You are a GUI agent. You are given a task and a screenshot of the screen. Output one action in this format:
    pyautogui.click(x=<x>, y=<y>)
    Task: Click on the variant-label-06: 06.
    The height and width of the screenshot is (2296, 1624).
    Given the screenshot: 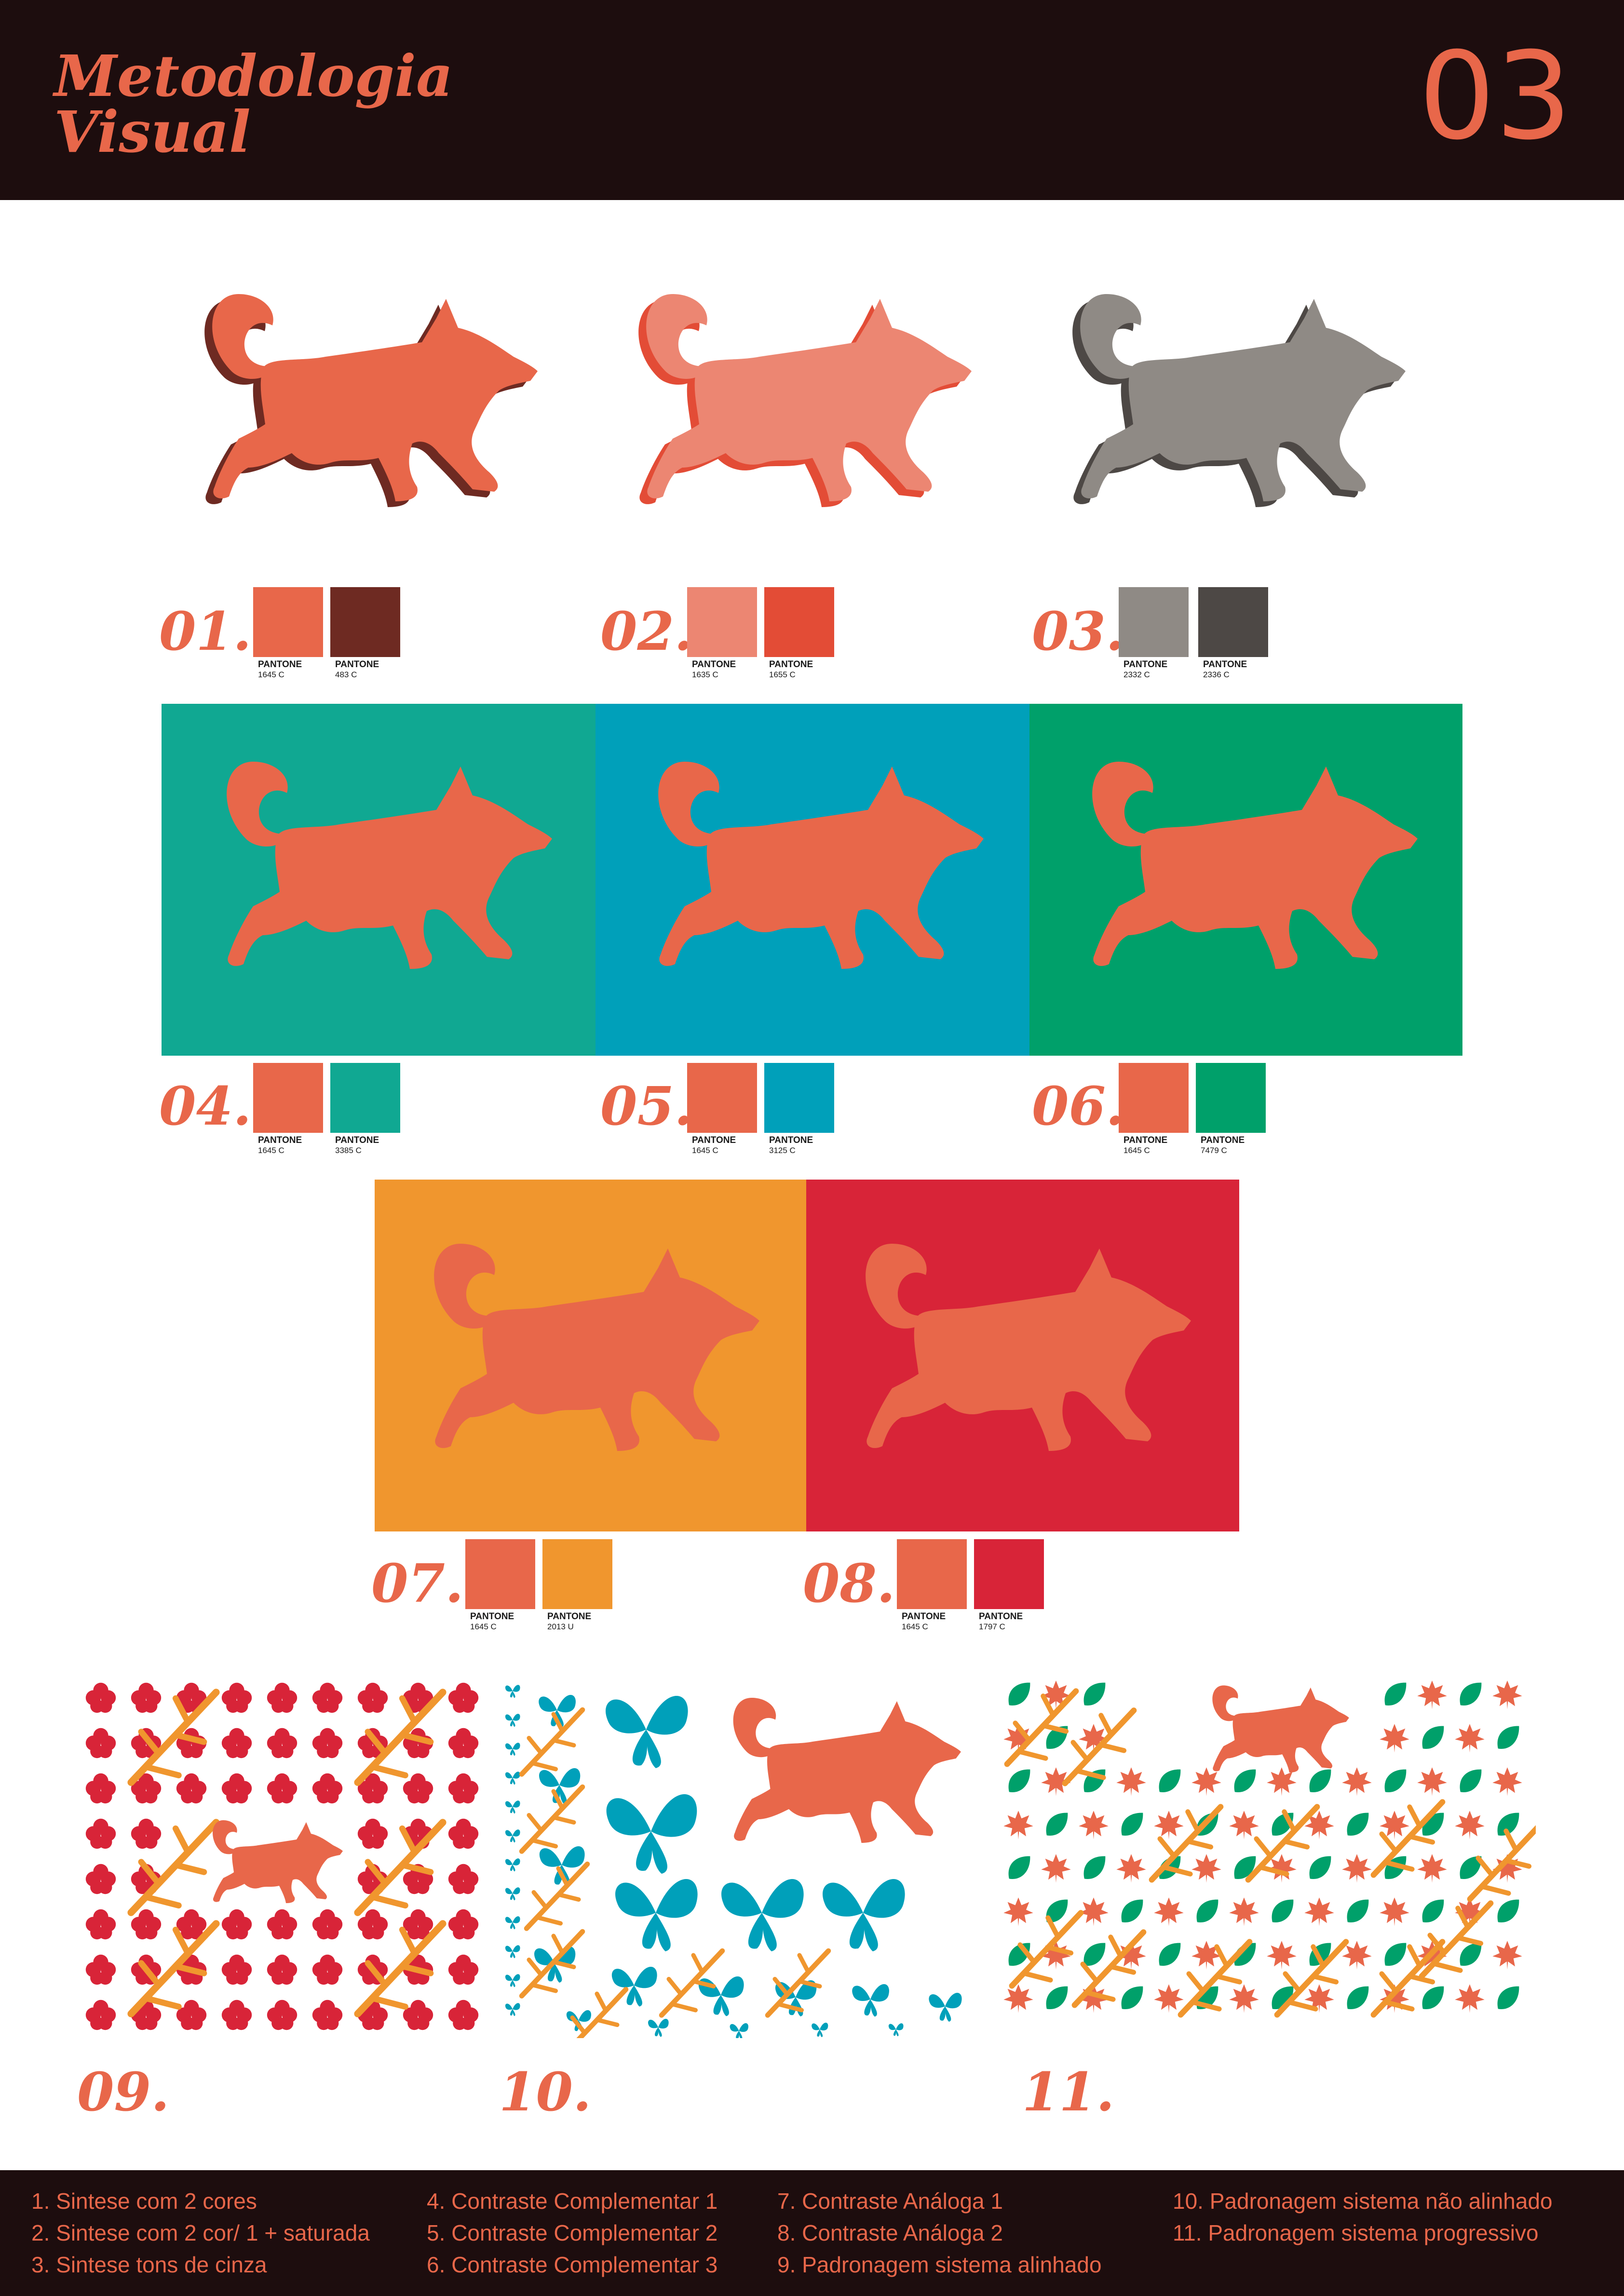 What is the action you would take?
    pyautogui.click(x=1078, y=1106)
    